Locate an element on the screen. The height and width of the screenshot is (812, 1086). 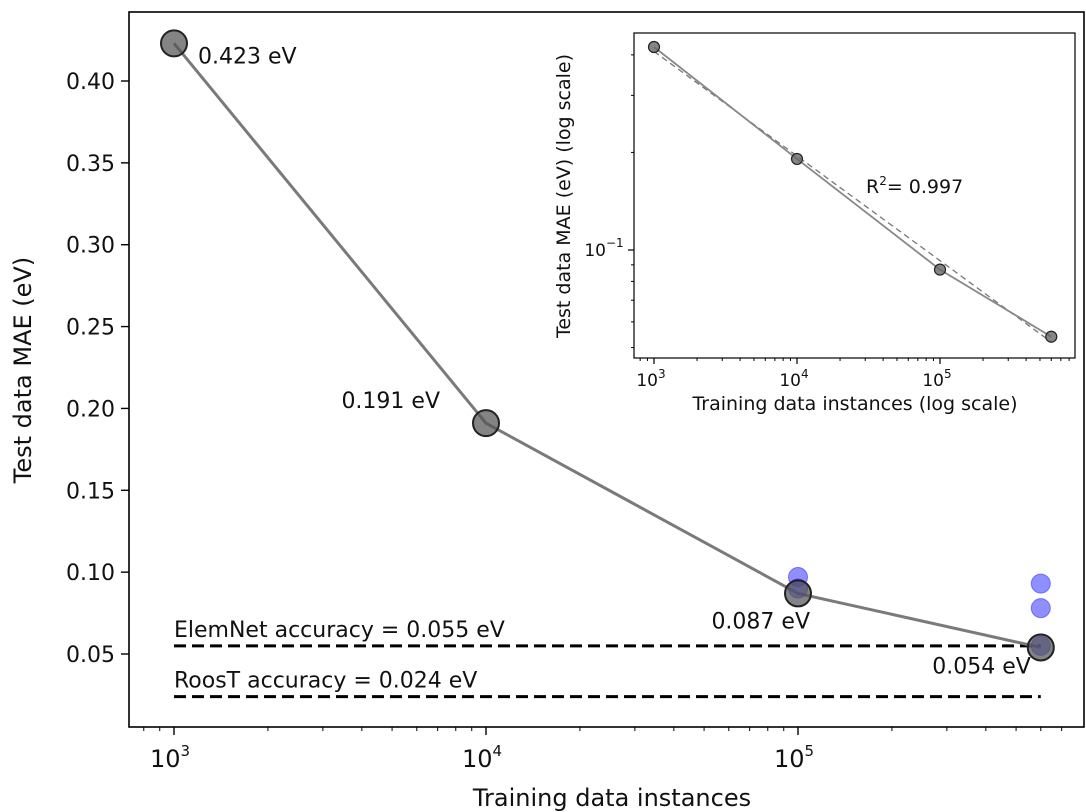
reference-line-label: ElemNet accuracy = 0.055 eV is located at coordinates (339, 630).